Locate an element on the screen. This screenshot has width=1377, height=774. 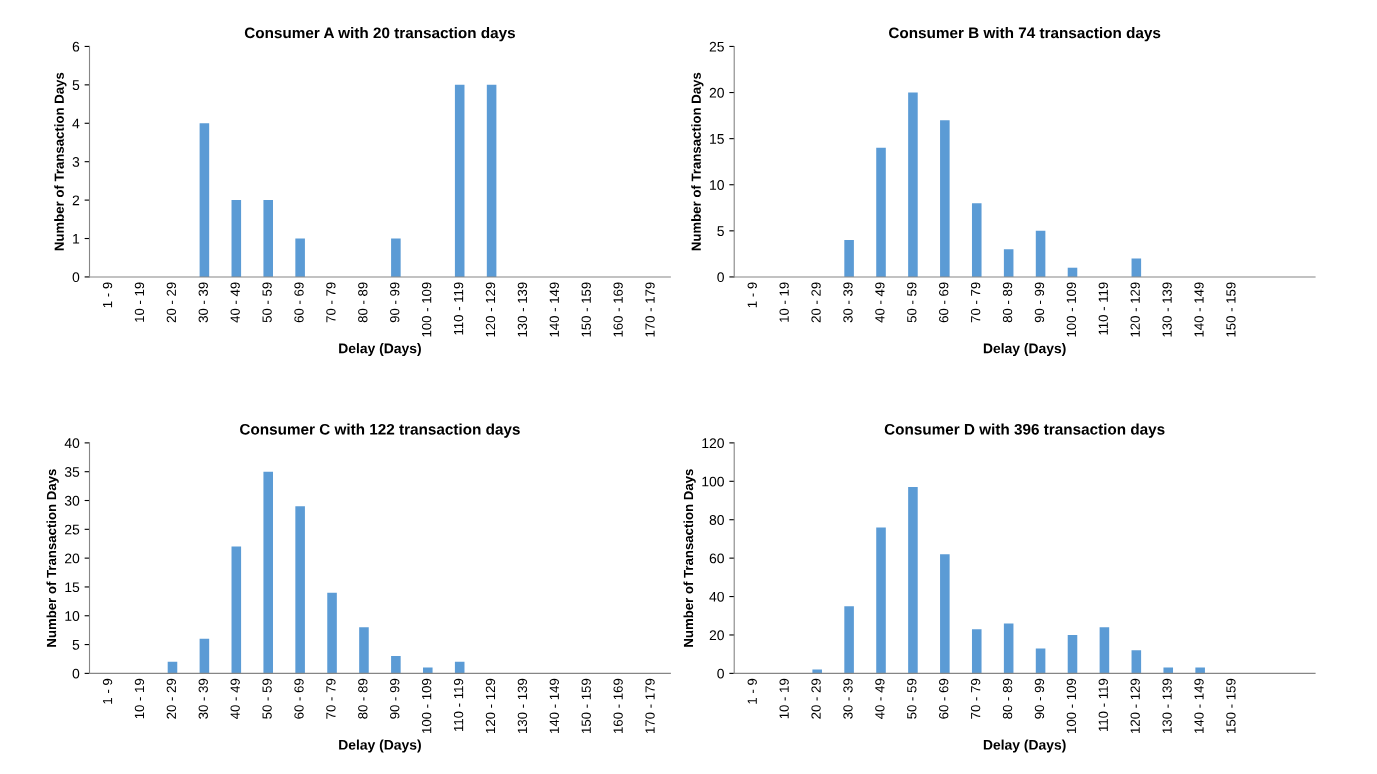
x-tick-label: 130 - 139 is located at coordinates (1167, 309).